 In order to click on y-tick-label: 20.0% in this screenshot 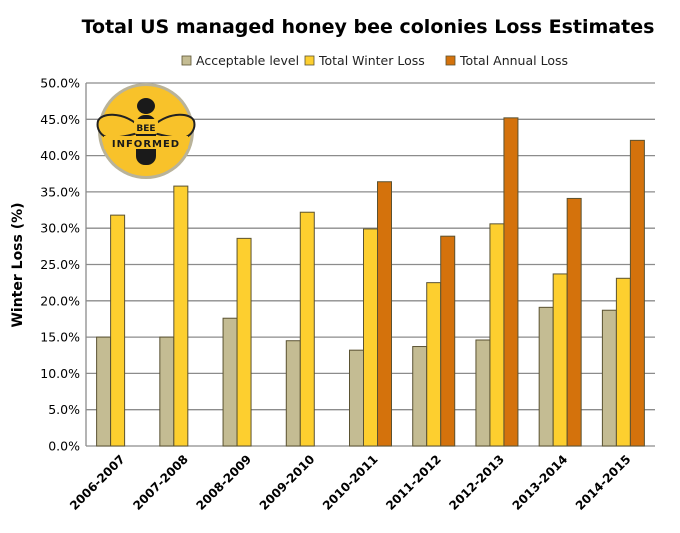, I will do `click(60, 300)`.